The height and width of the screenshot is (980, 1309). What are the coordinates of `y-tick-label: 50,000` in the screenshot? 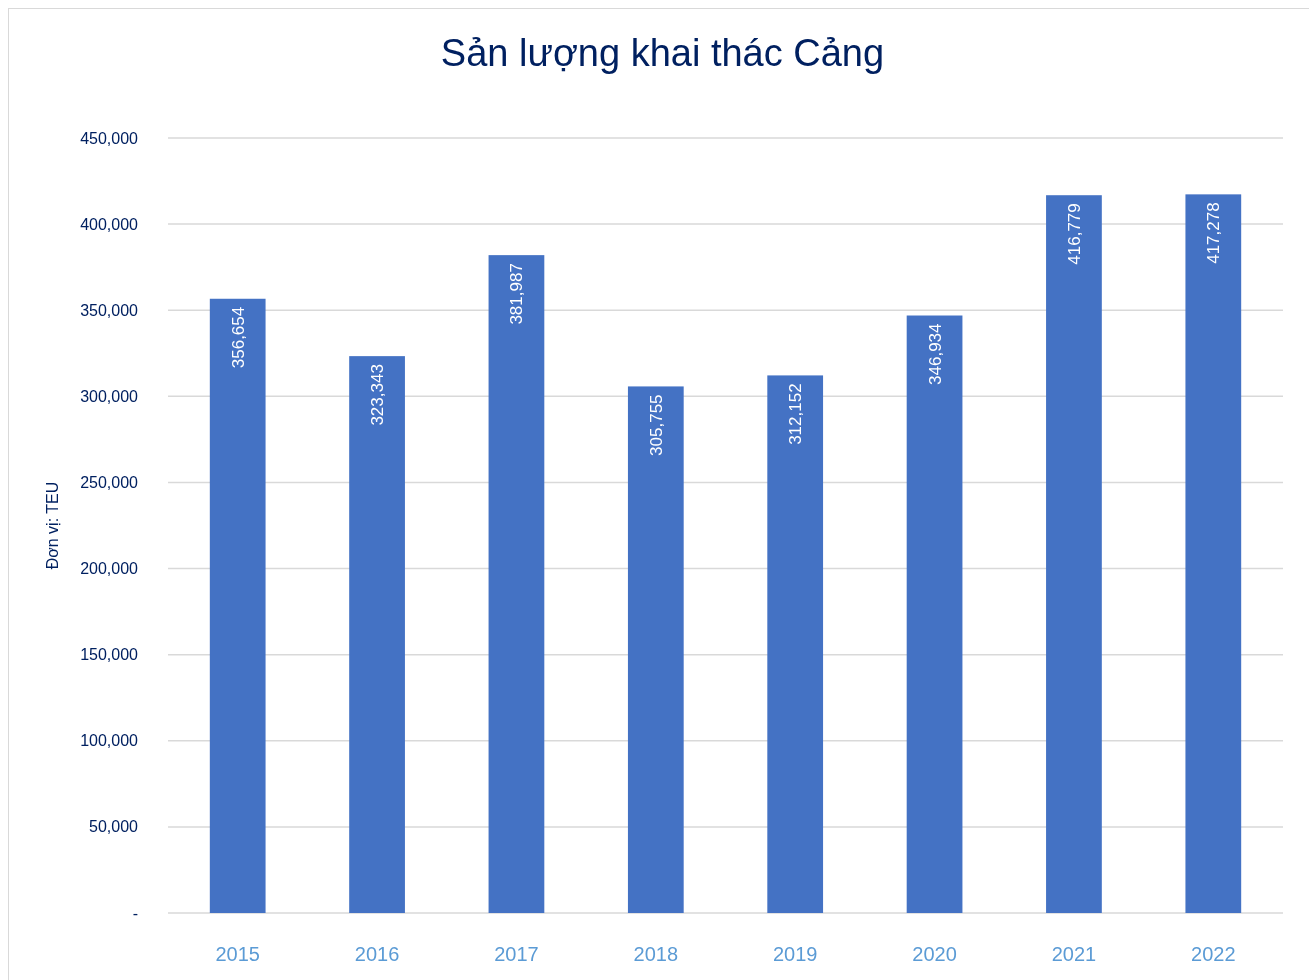 It's located at (114, 827).